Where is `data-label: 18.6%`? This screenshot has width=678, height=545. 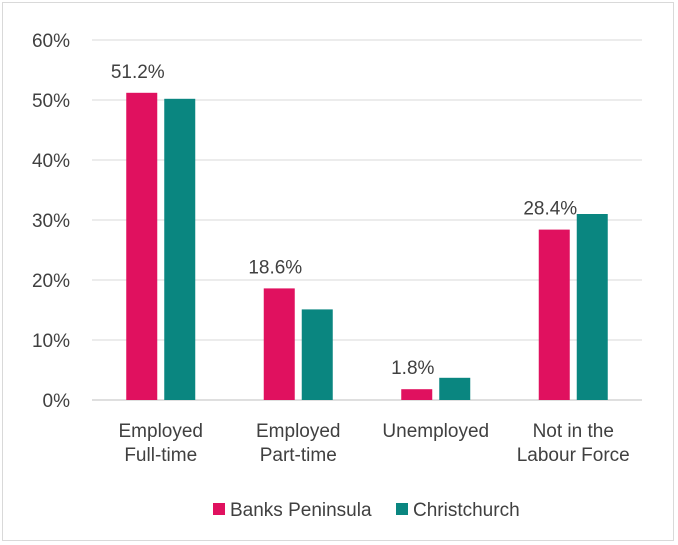 data-label: 18.6% is located at coordinates (275, 267).